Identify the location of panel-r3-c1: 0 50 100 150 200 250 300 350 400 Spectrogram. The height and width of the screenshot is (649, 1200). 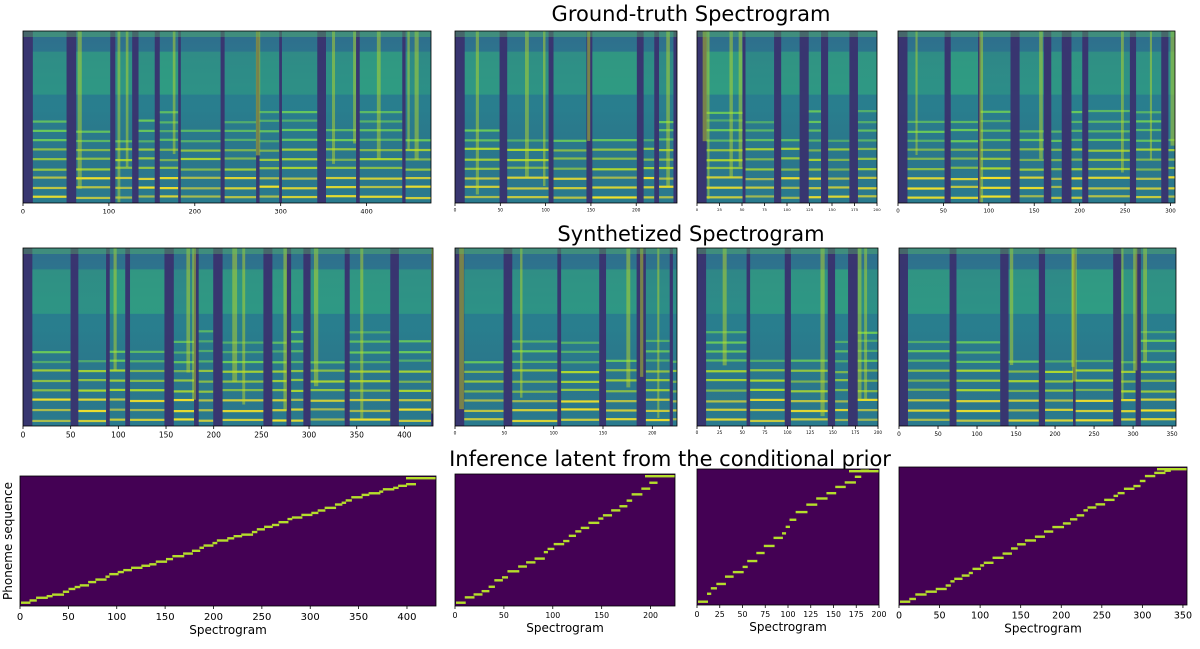
(227, 556).